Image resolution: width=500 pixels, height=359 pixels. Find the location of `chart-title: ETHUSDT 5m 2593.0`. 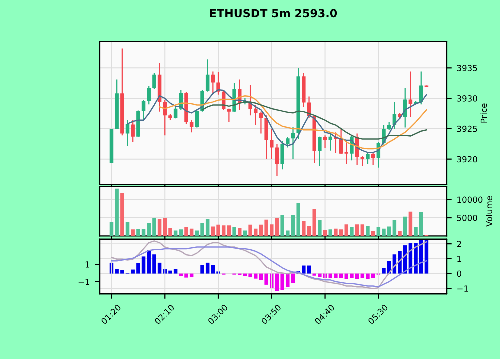

chart-title: ETHUSDT 5m 2593.0 is located at coordinates (274, 13).